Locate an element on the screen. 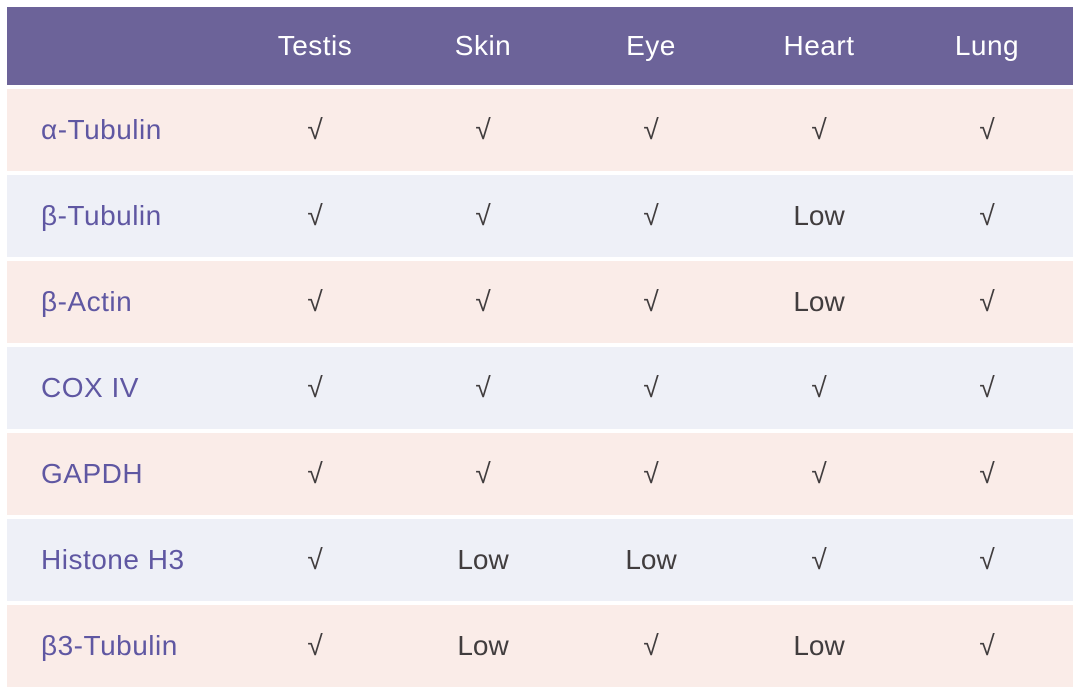  table-row-alpha-tubulin: α-Tubulin √ √ √ √ √ is located at coordinates (540, 130).